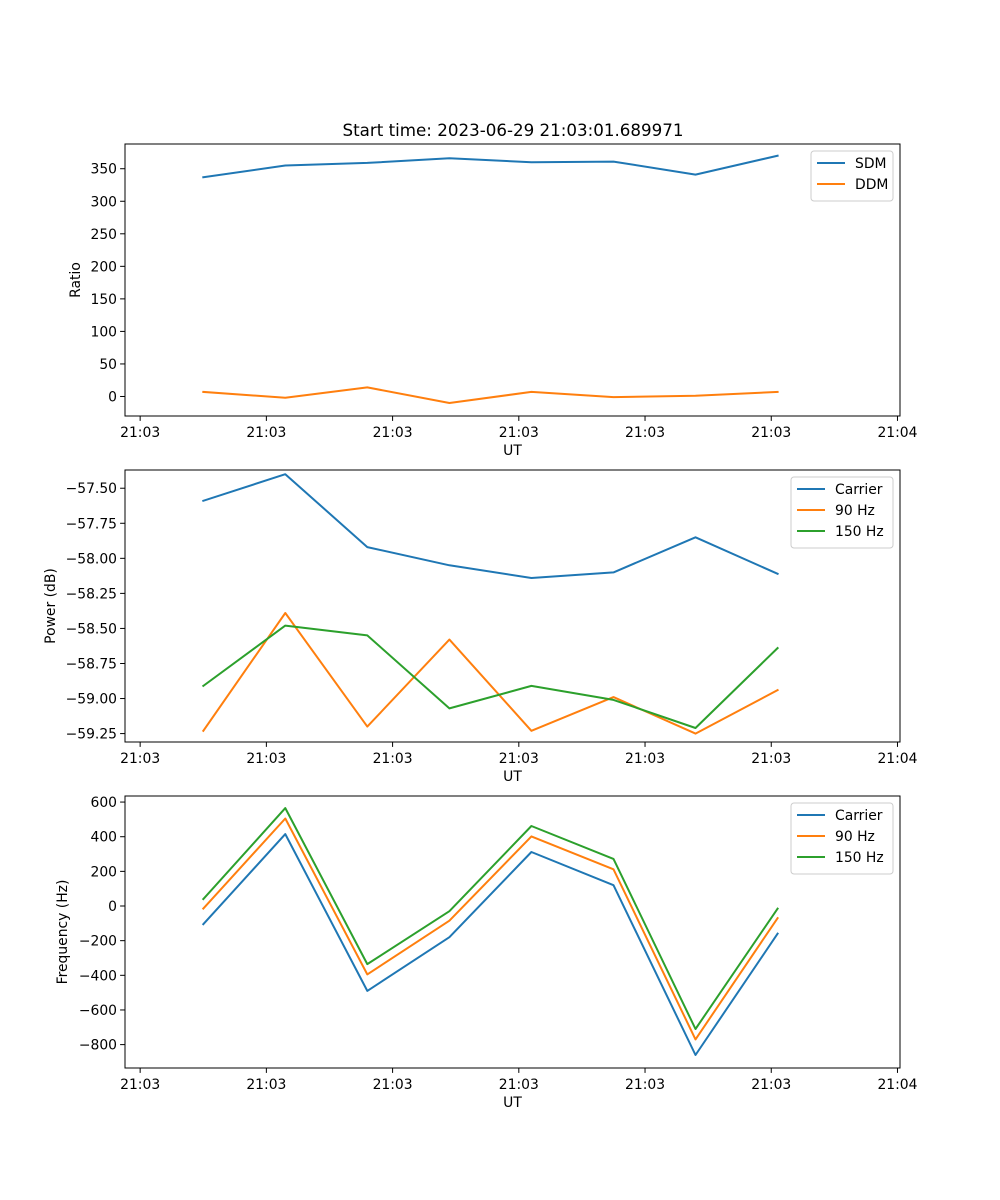 This screenshot has width=1000, height=1200. I want to click on y-tick-label: −59.00, so click(91, 700).